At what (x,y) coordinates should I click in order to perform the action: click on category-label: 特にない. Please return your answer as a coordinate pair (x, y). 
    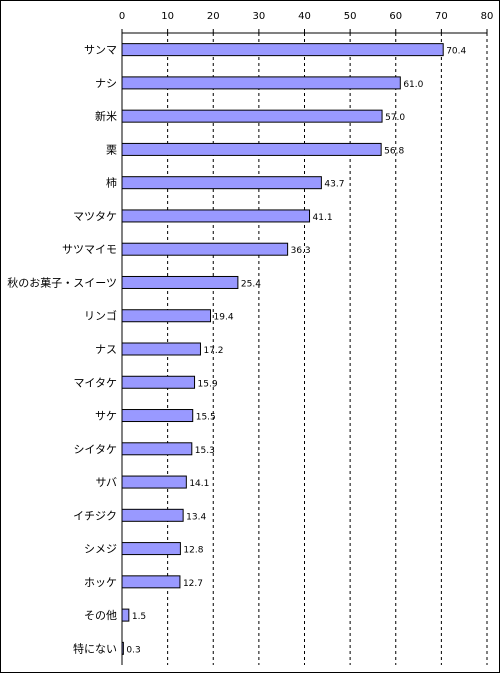
    Looking at the image, I should click on (95, 648).